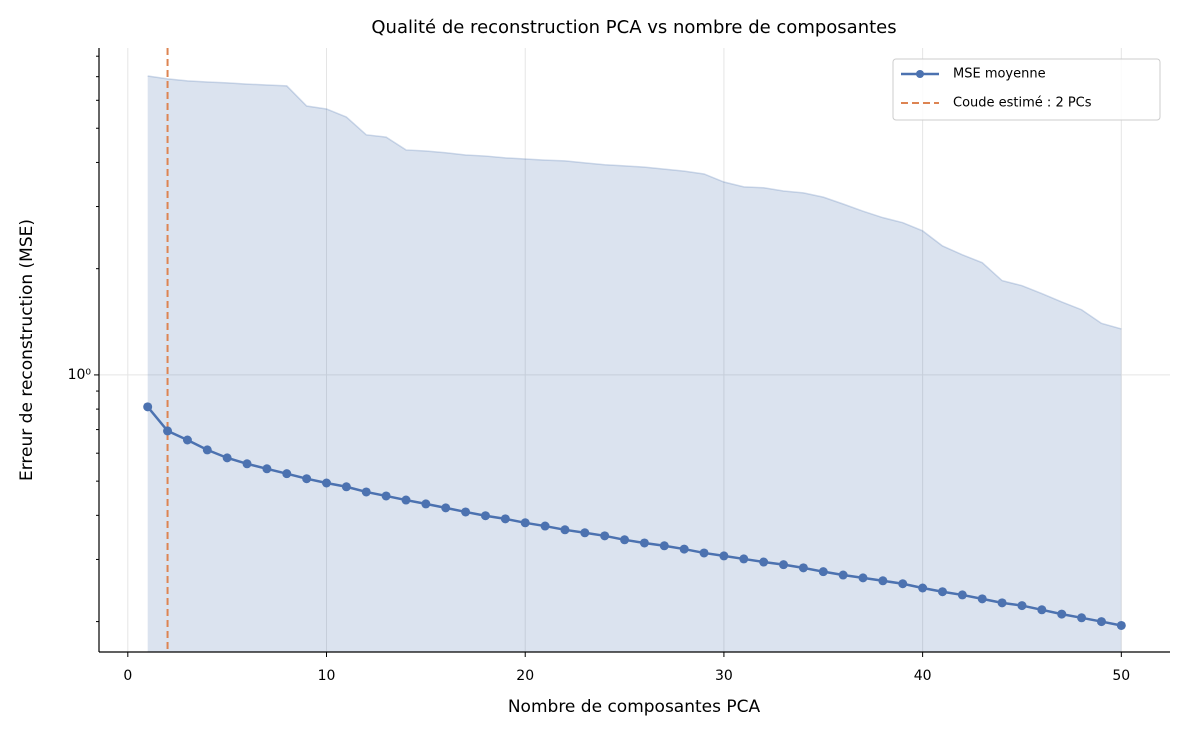 Image resolution: width=1185 pixels, height=735 pixels. I want to click on x-tick-label: 0, so click(127, 676).